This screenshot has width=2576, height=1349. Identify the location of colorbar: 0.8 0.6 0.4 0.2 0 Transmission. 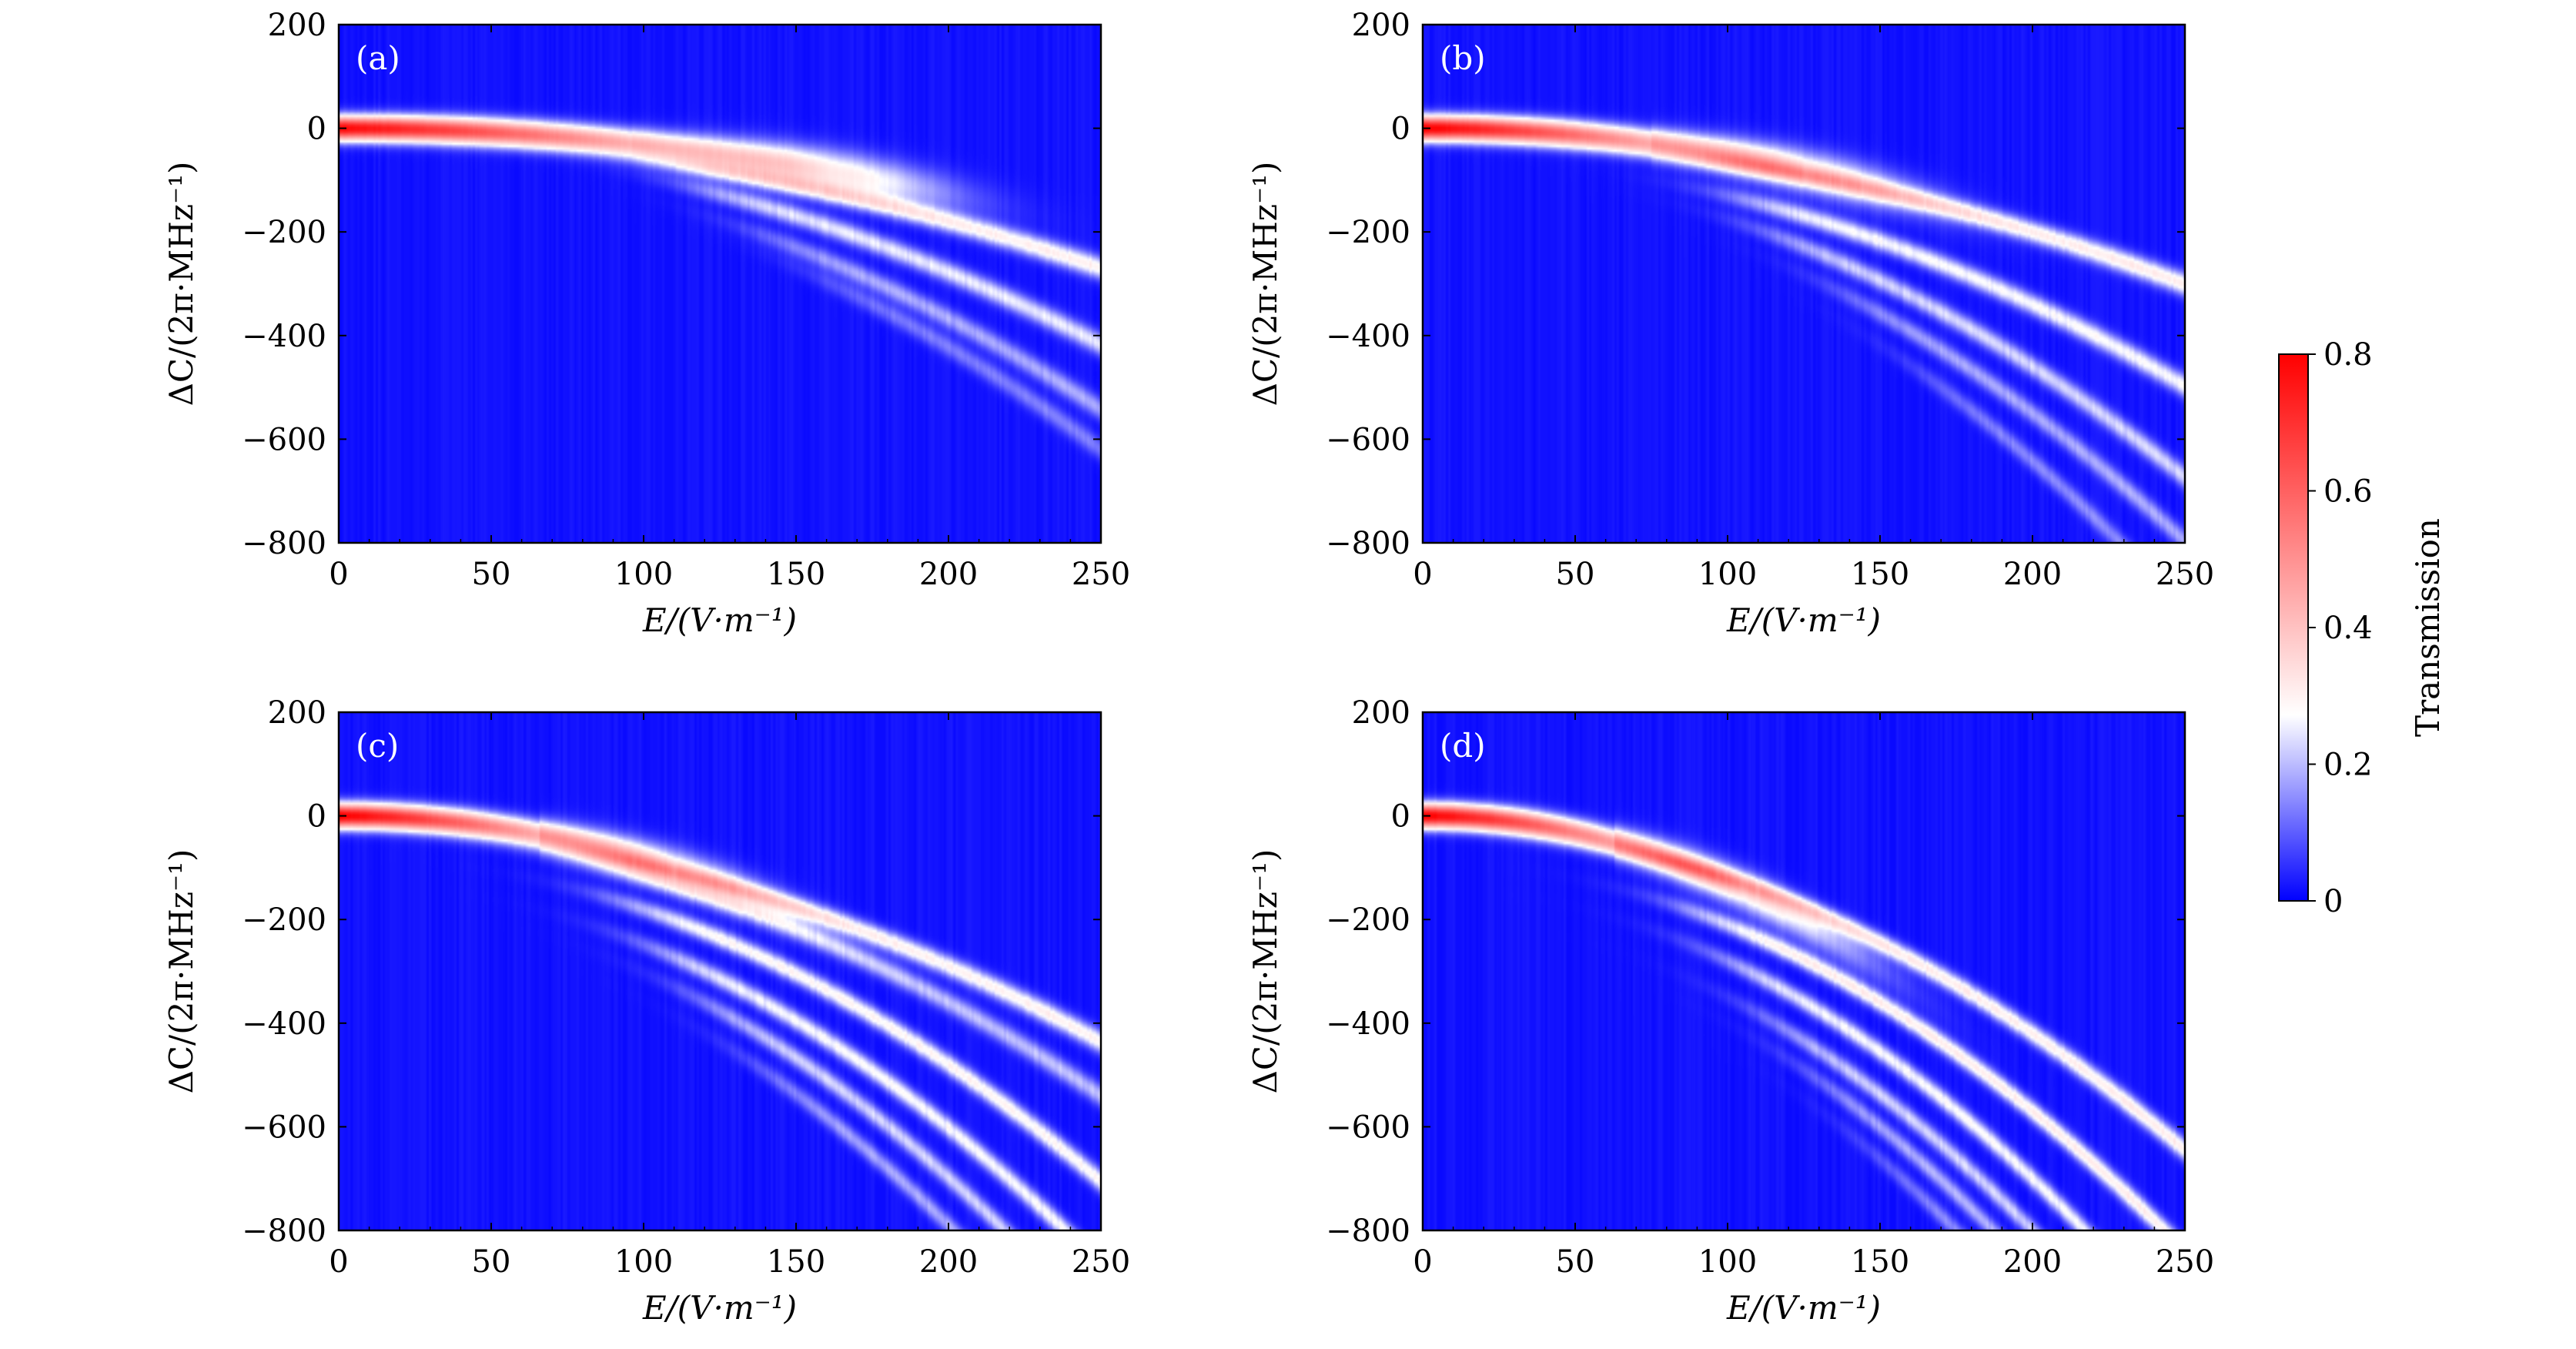
(2362, 628).